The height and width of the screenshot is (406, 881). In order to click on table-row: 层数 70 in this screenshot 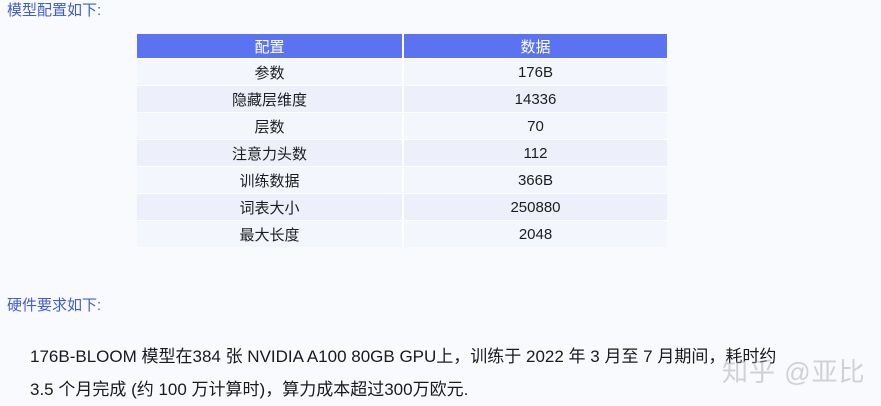, I will do `click(402, 125)`.